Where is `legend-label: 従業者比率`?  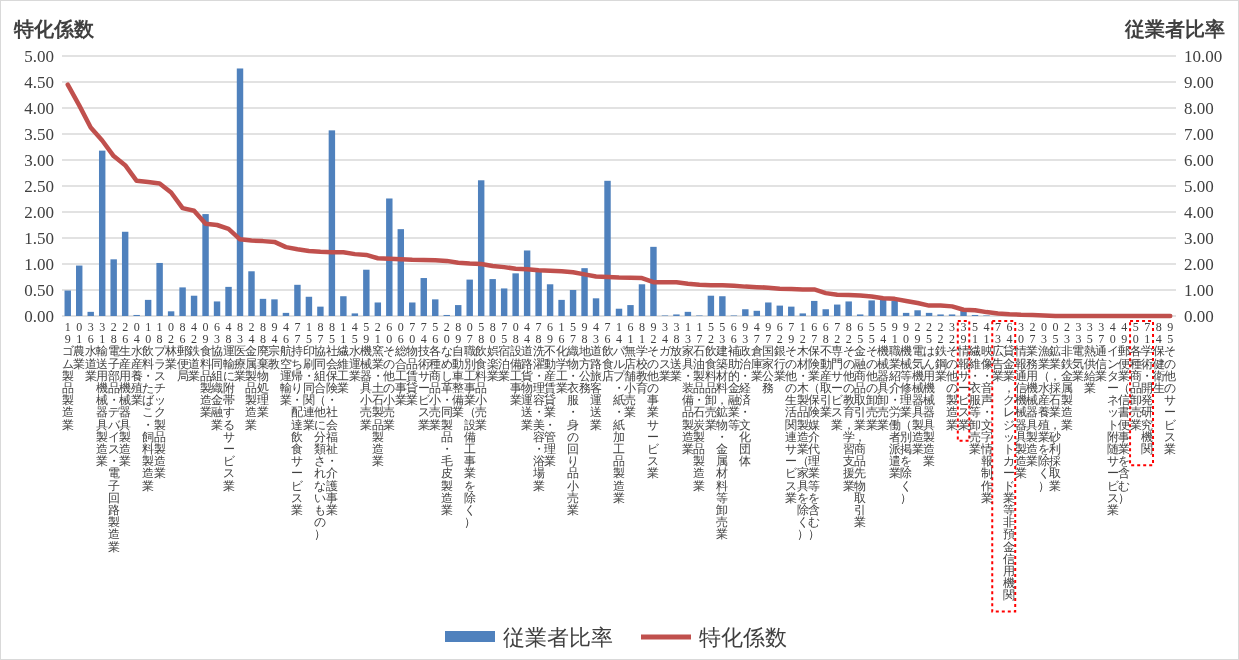
legend-label: 従業者比率 is located at coordinates (558, 637).